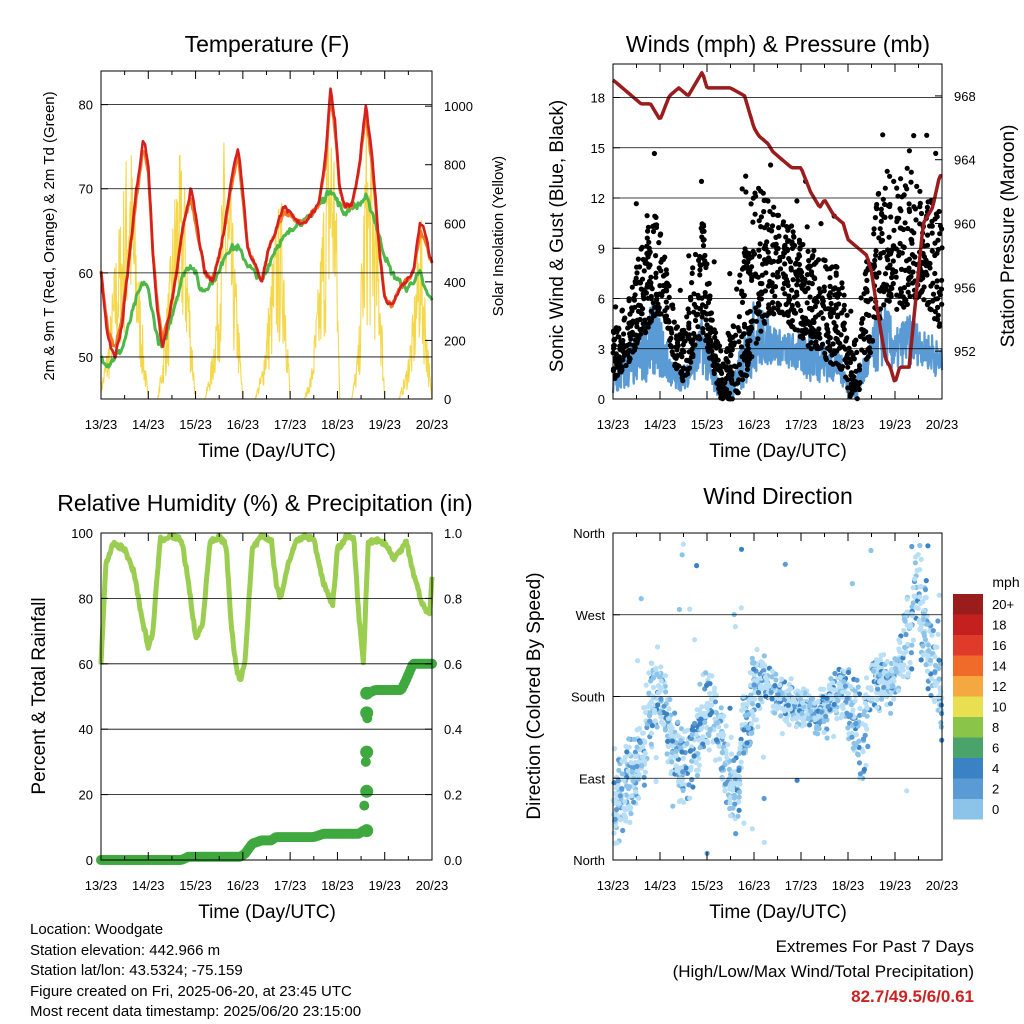 Image resolution: width=1024 pixels, height=1024 pixels. I want to click on legend-swatch, so click(968, 645).